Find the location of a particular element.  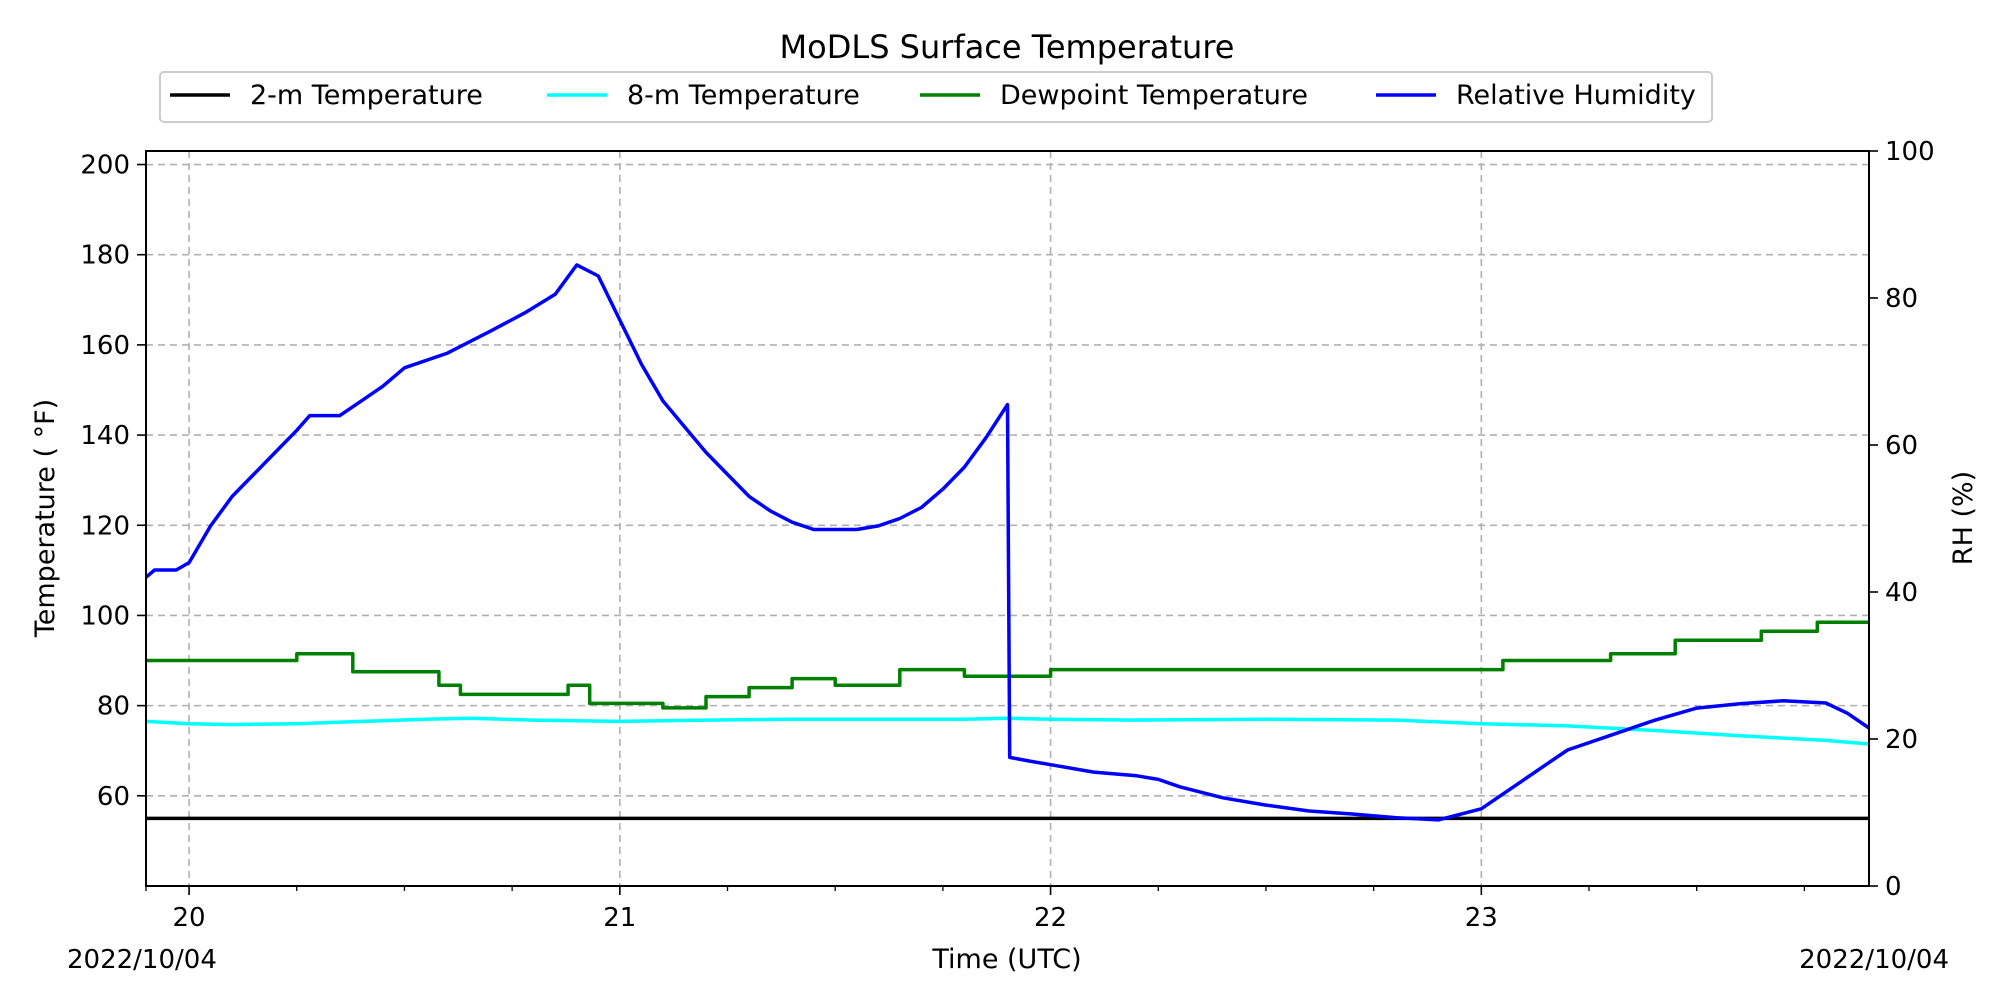

x-axis-label: Time (UTC) is located at coordinates (1006, 959).